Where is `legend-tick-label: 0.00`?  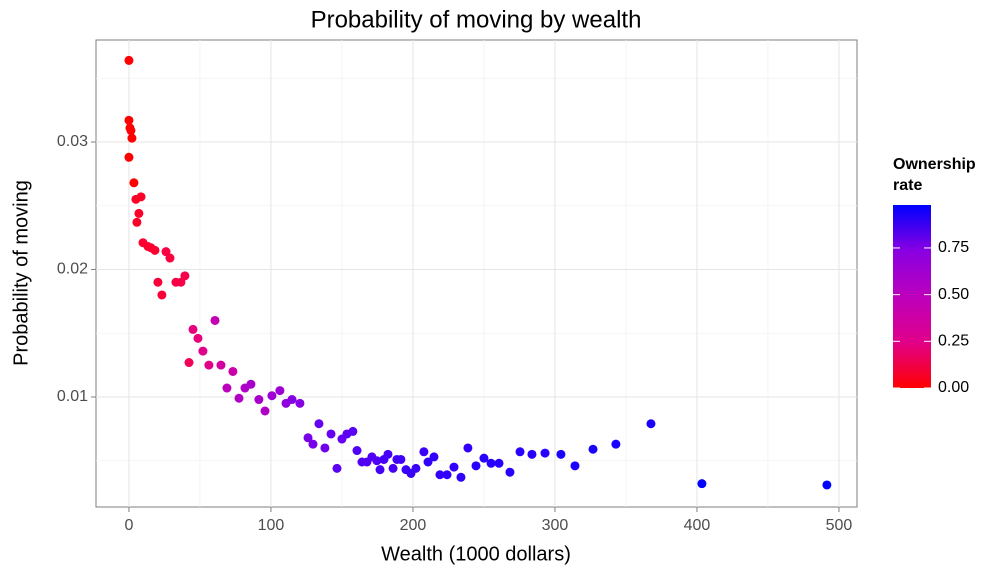 legend-tick-label: 0.00 is located at coordinates (953, 387).